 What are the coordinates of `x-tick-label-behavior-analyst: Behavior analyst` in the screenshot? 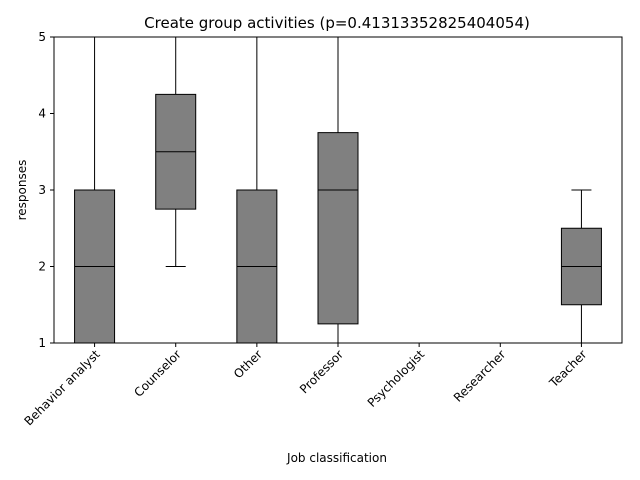 It's located at (62, 387).